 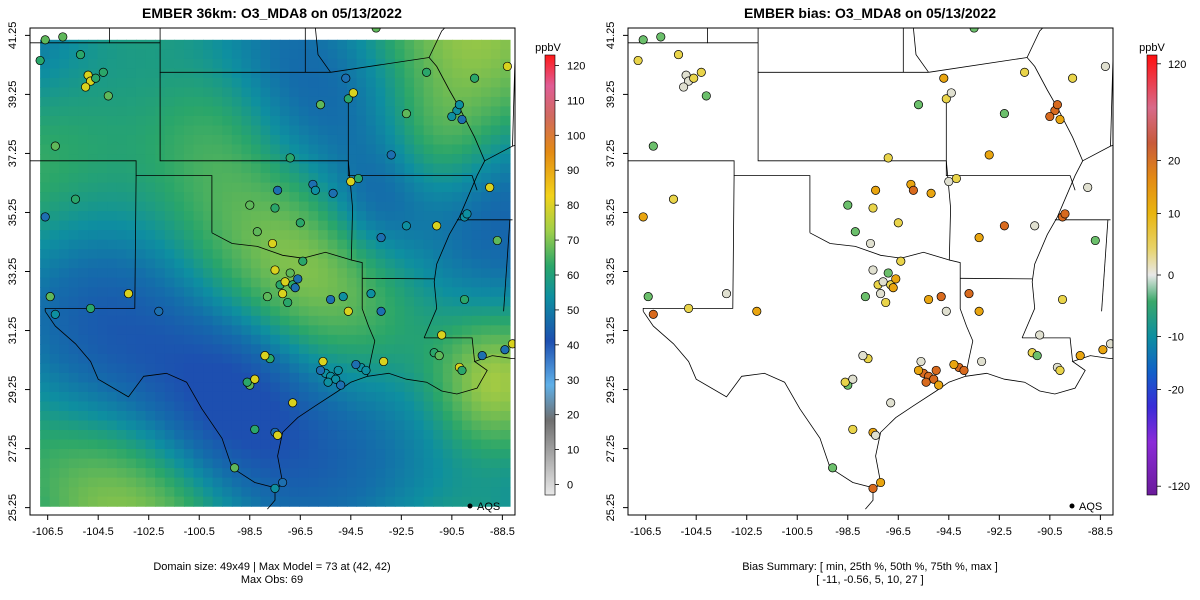 What do you see at coordinates (272, 13) in the screenshot?
I see `left-panel-title: EMBER 36km: O3_MDA8 on 05/13/2022` at bounding box center [272, 13].